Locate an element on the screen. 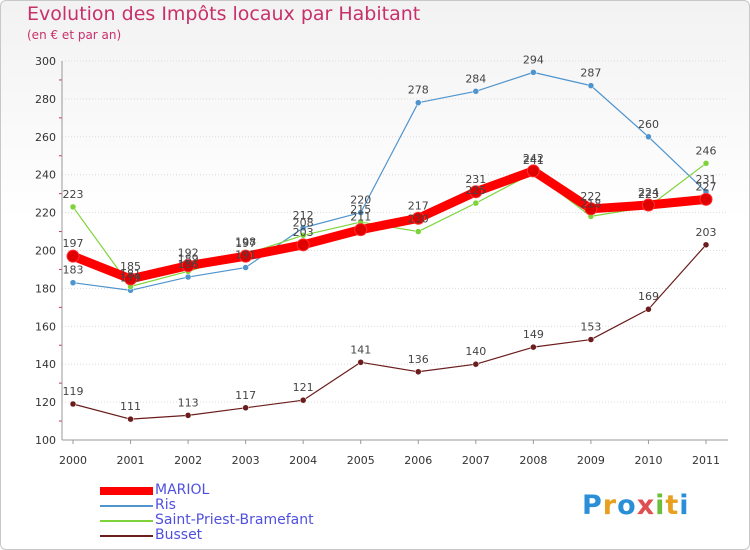  data-label: 215 is located at coordinates (360, 209).